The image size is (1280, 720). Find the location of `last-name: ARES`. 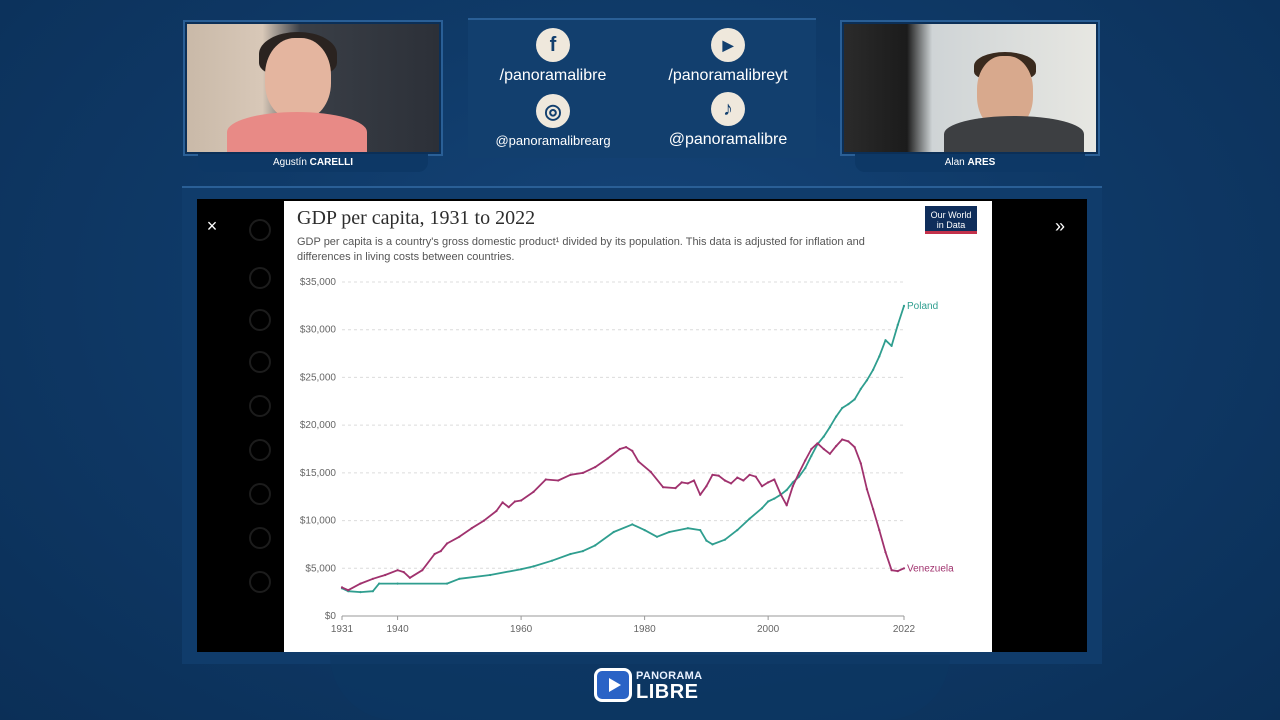

last-name: ARES is located at coordinates (981, 162).